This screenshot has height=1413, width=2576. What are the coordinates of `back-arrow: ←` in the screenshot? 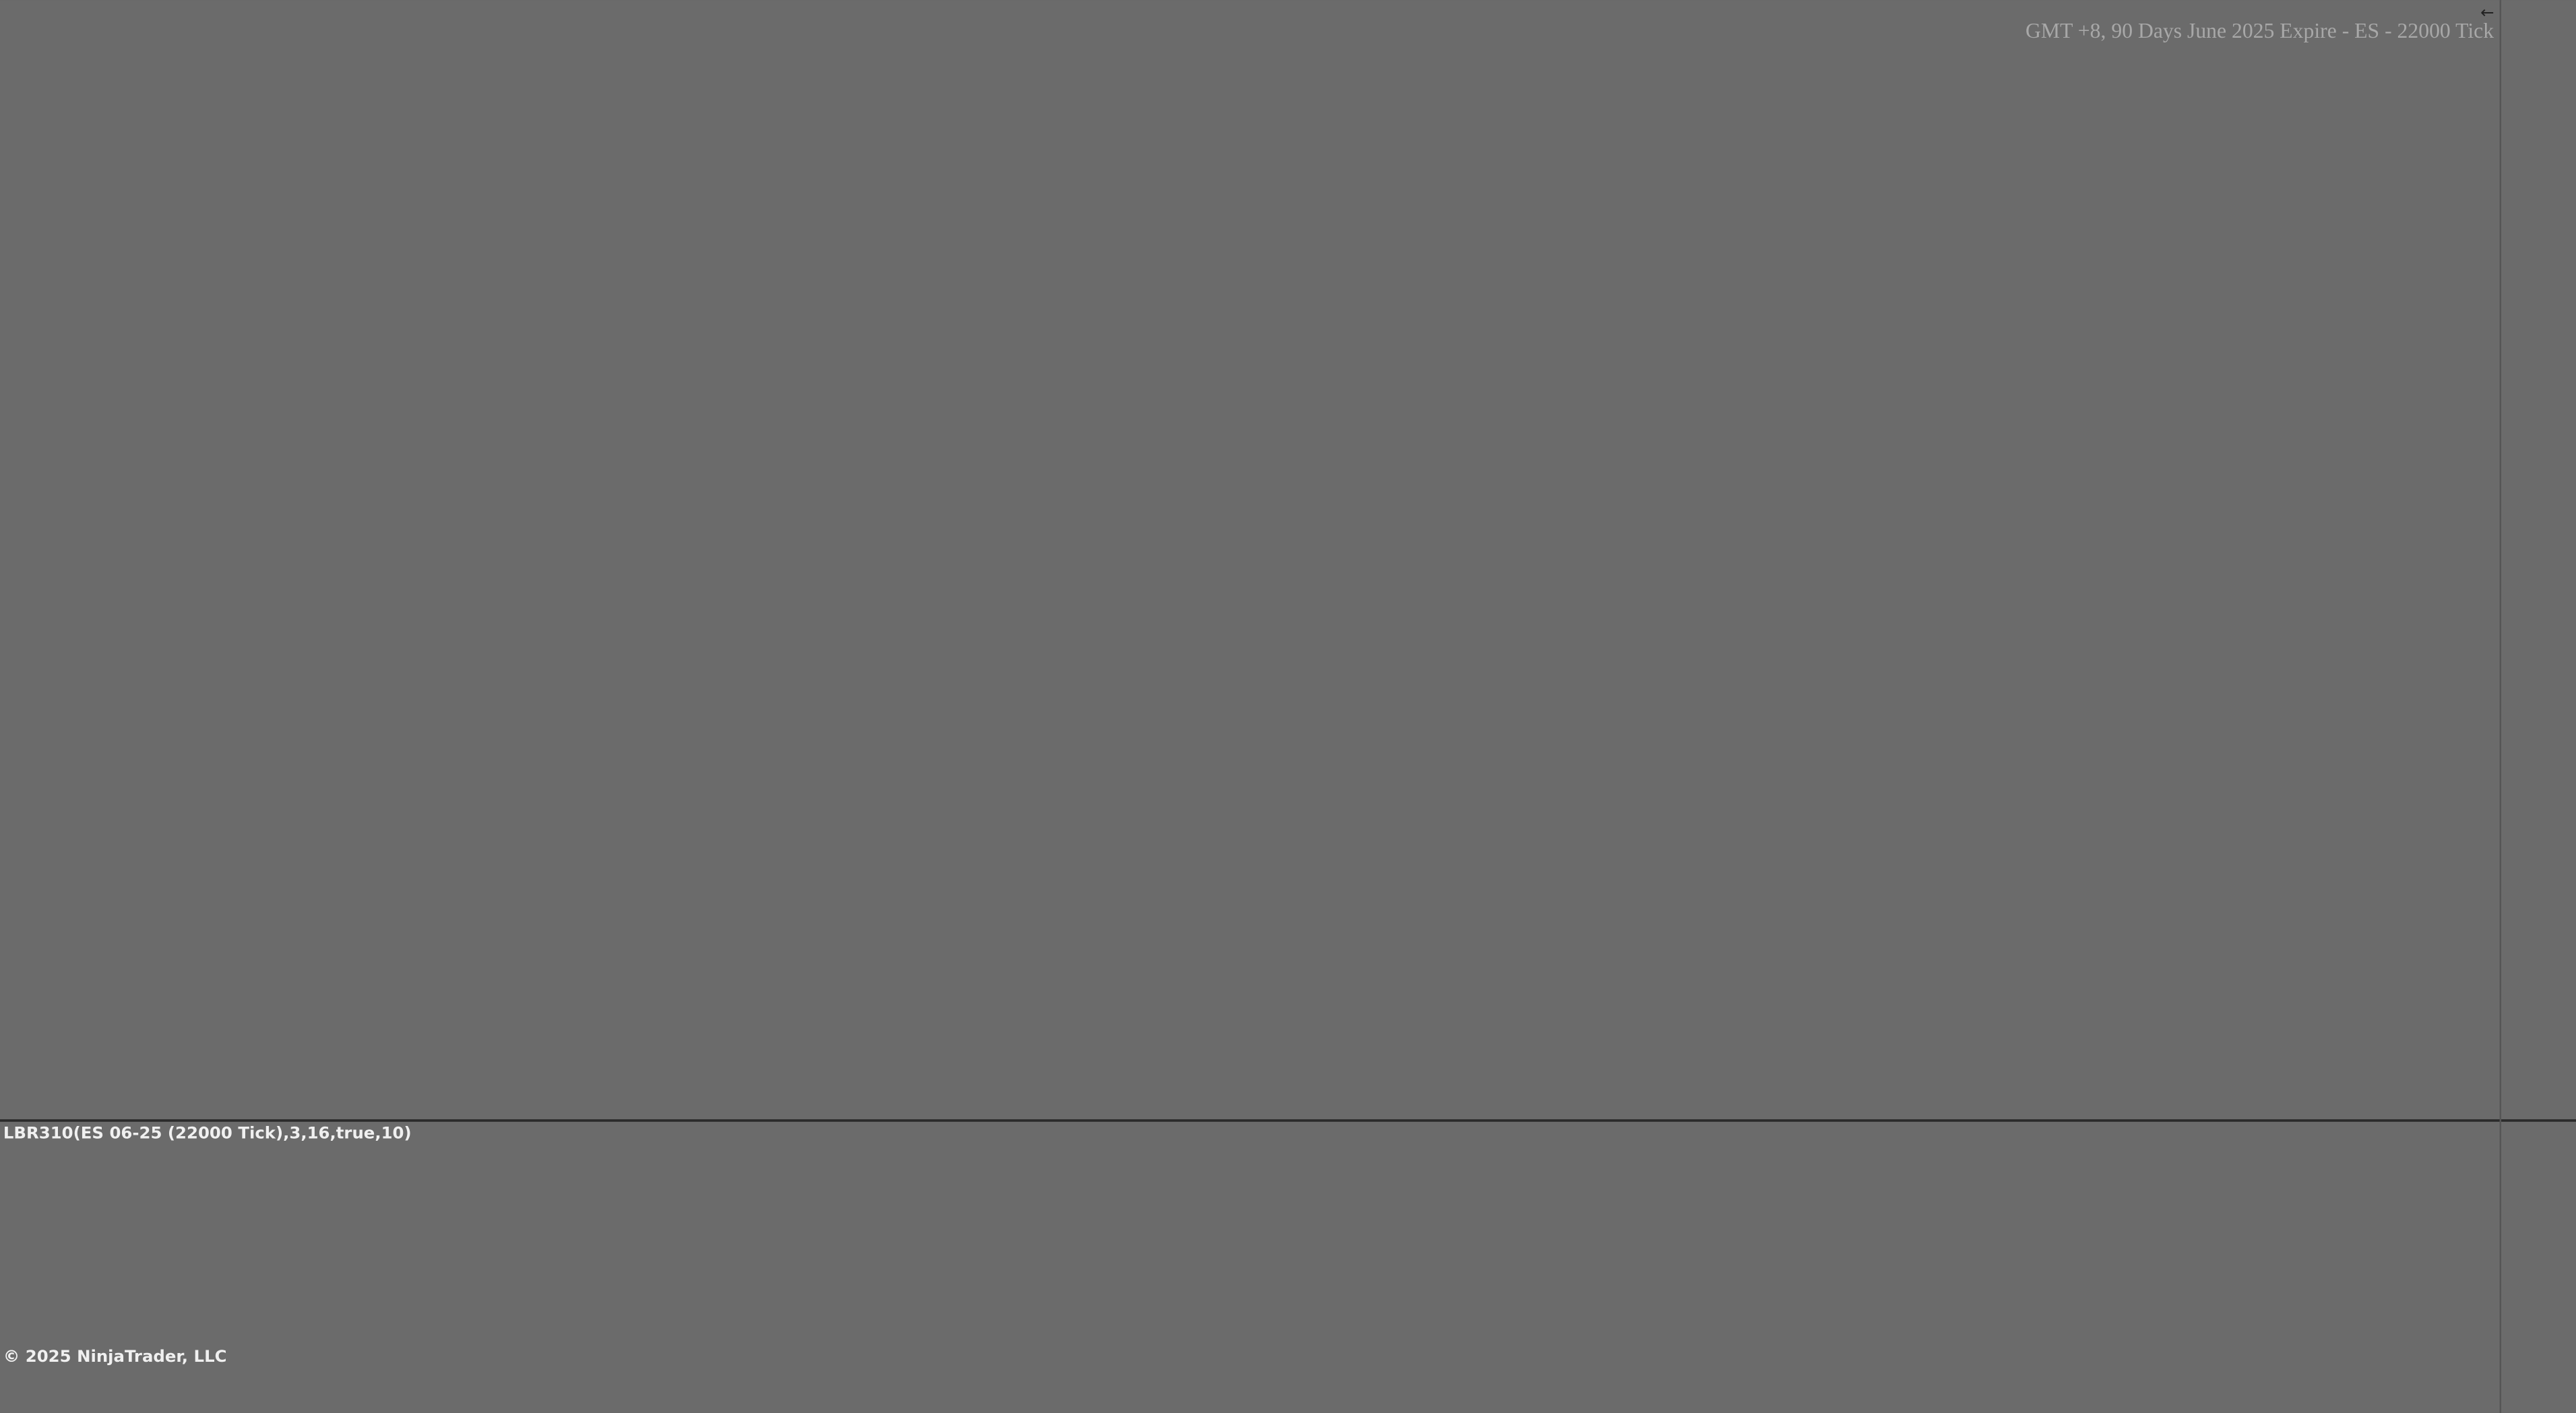 It's located at (2487, 12).